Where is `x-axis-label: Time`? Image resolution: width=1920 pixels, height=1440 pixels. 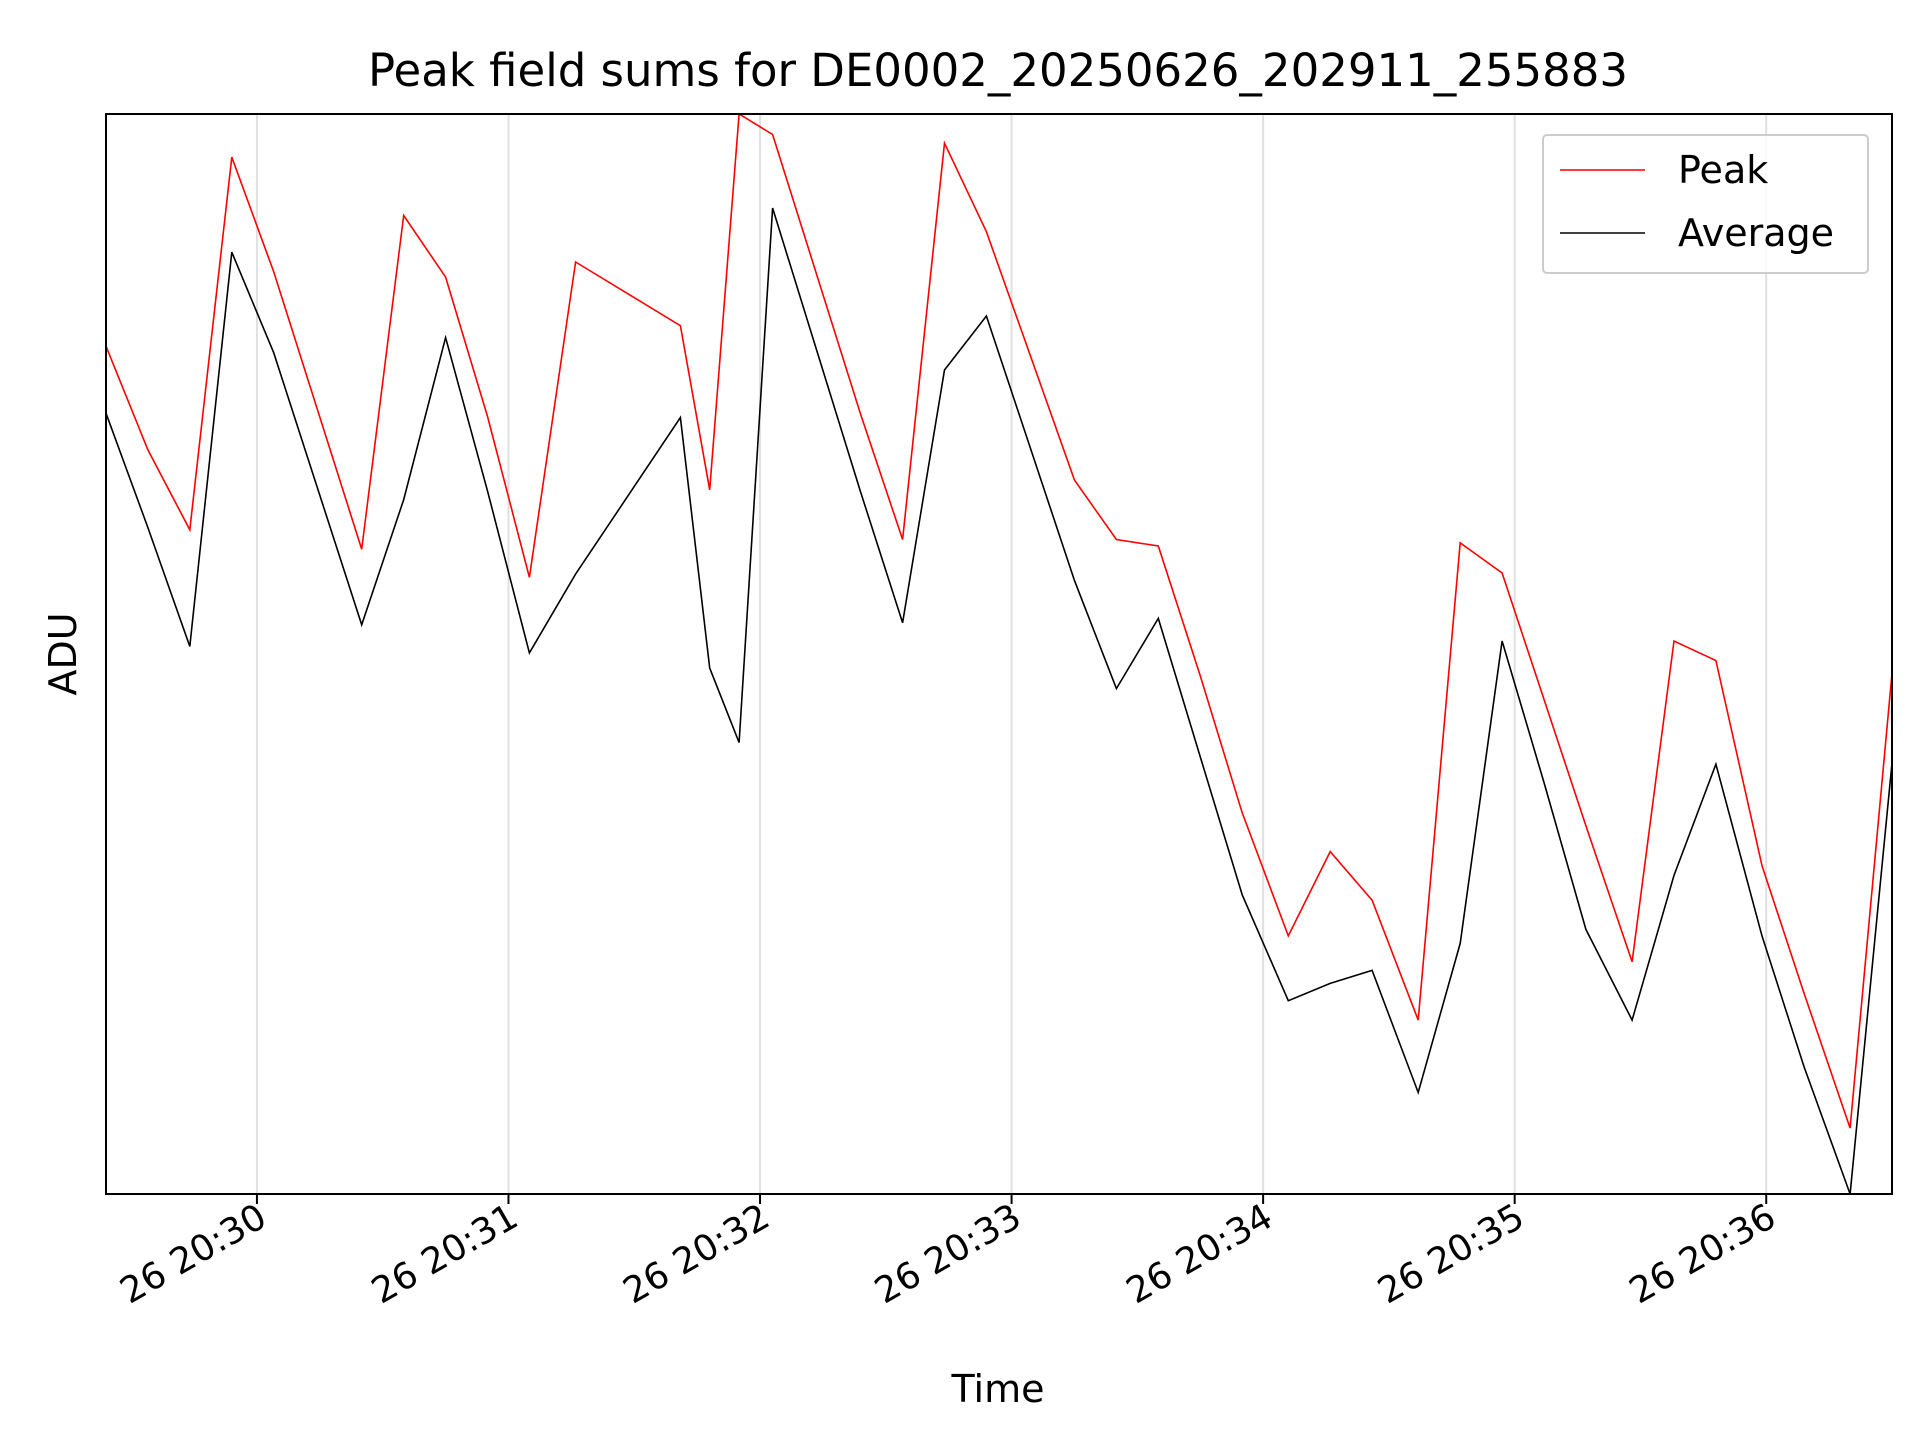
x-axis-label: Time is located at coordinates (998, 1389).